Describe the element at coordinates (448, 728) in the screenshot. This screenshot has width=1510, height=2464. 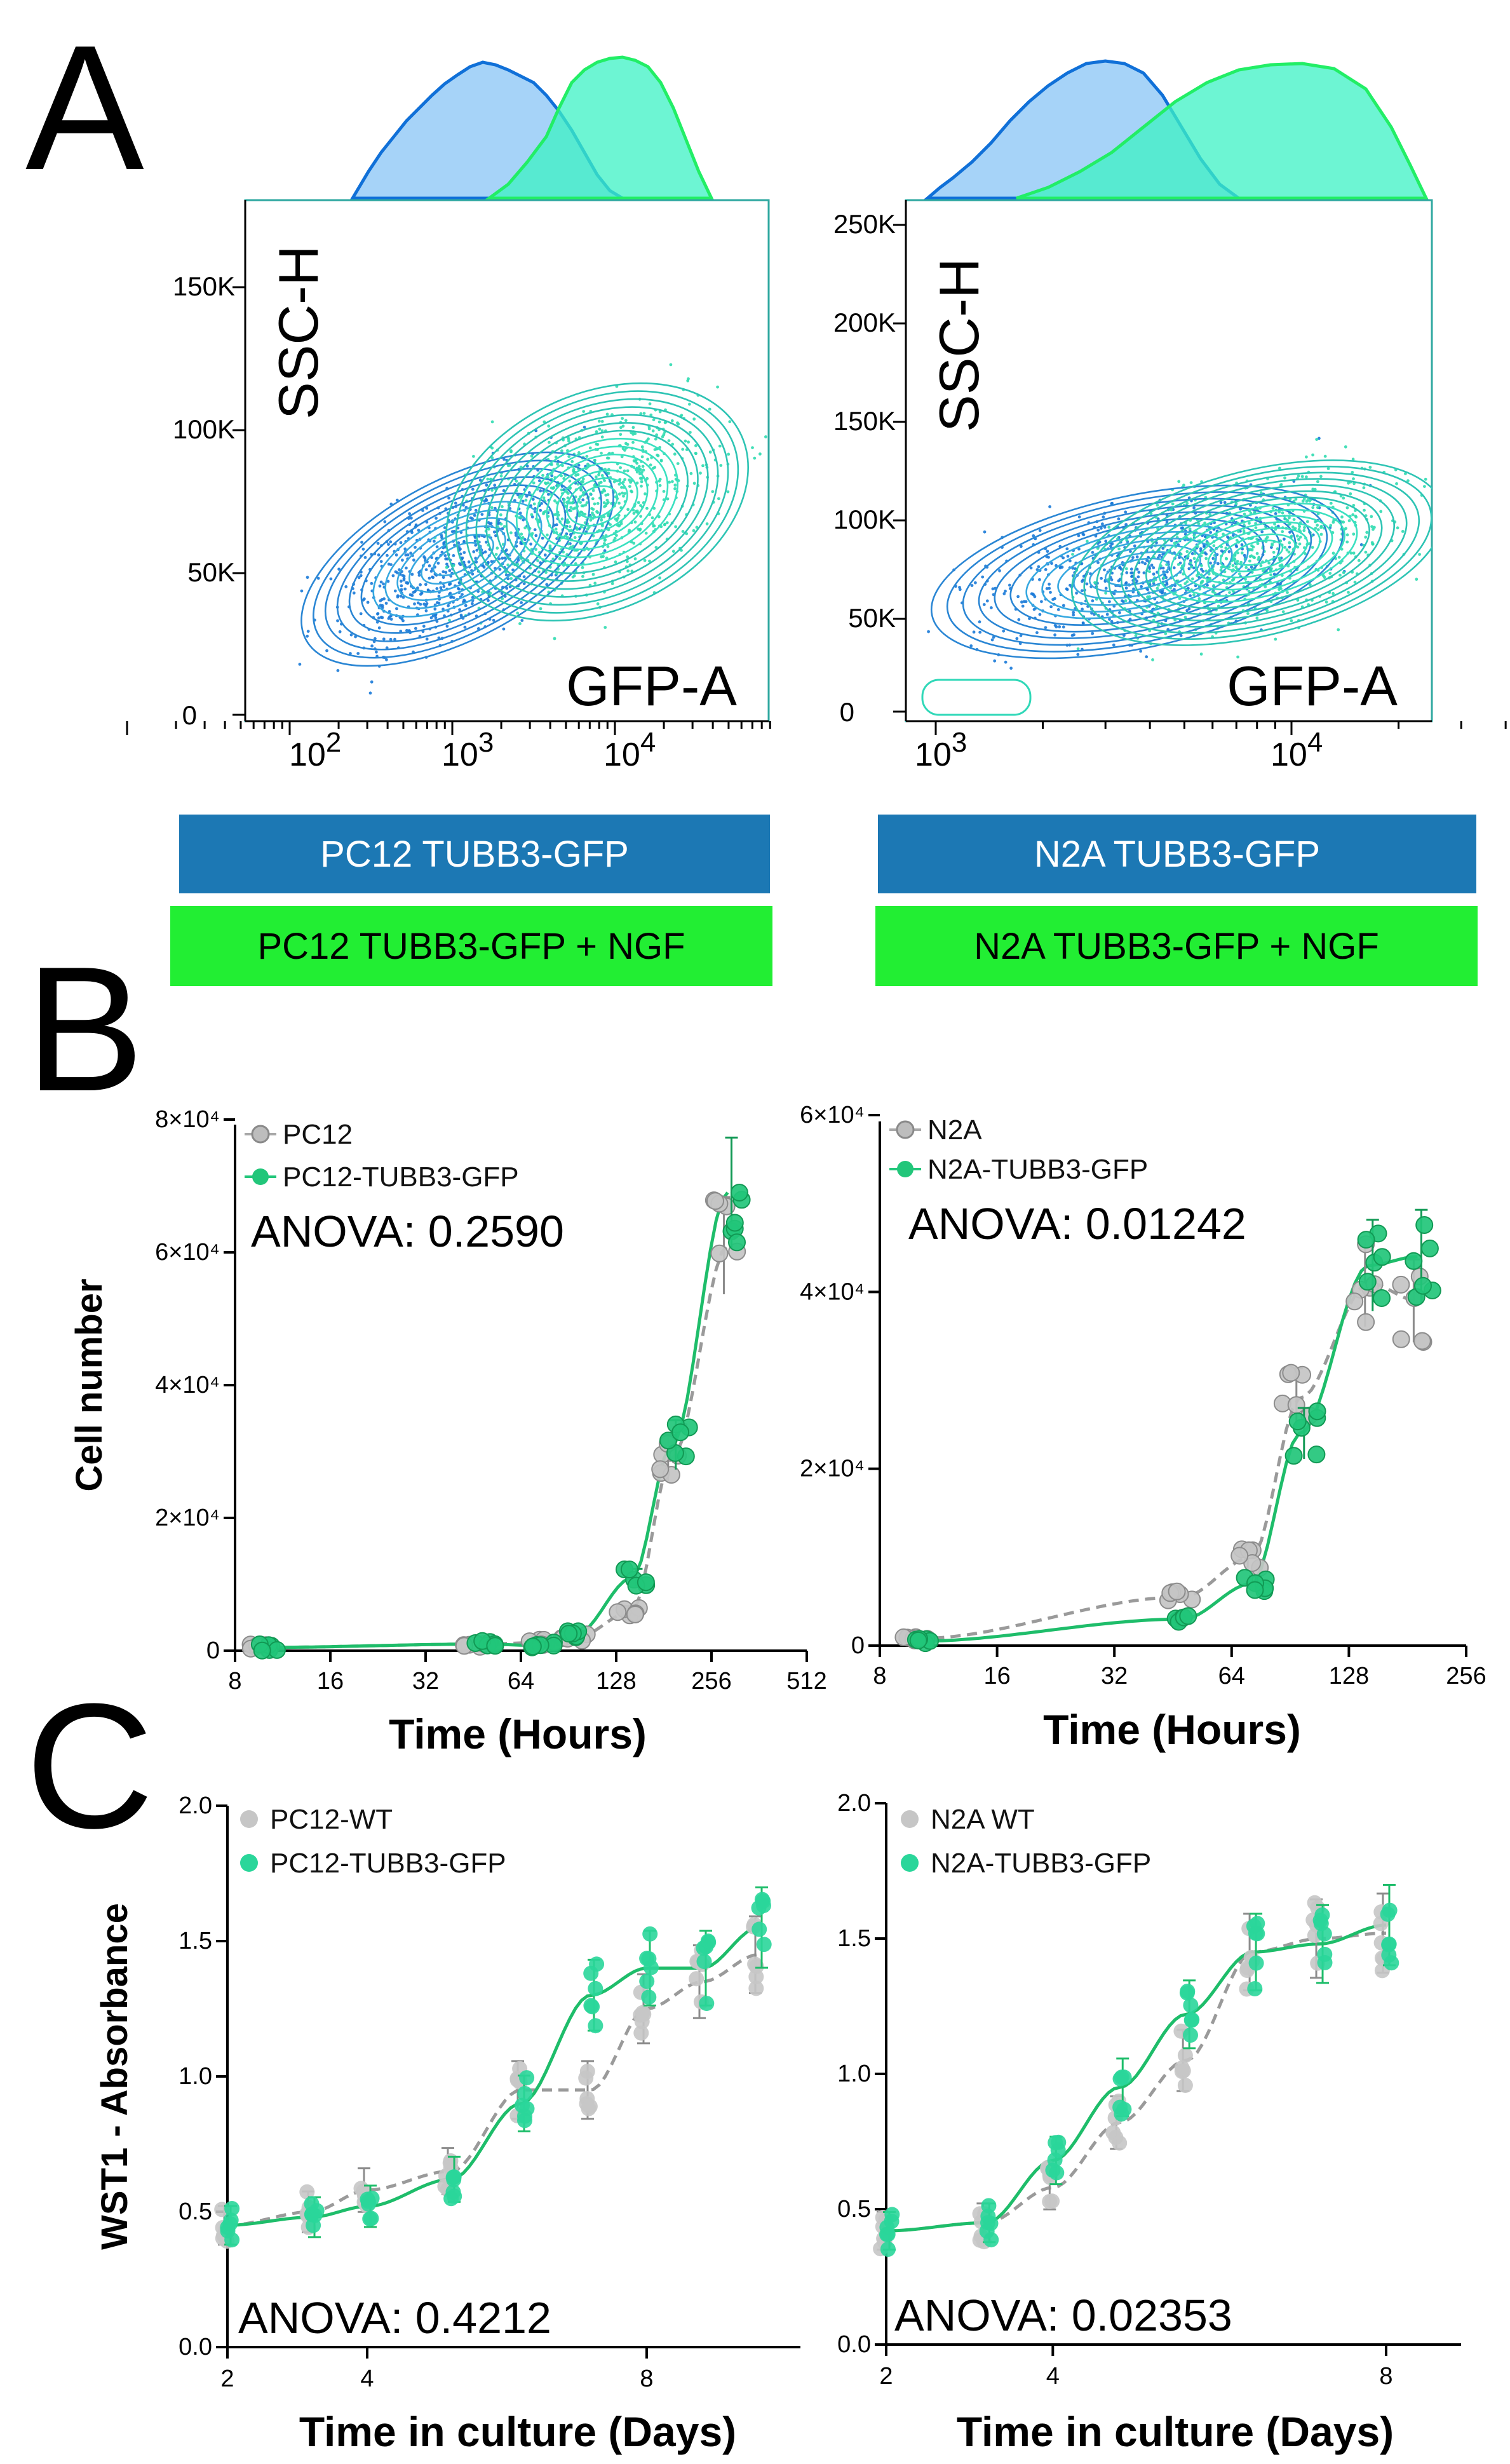
I see `x-minor-ticks-a-left` at that location.